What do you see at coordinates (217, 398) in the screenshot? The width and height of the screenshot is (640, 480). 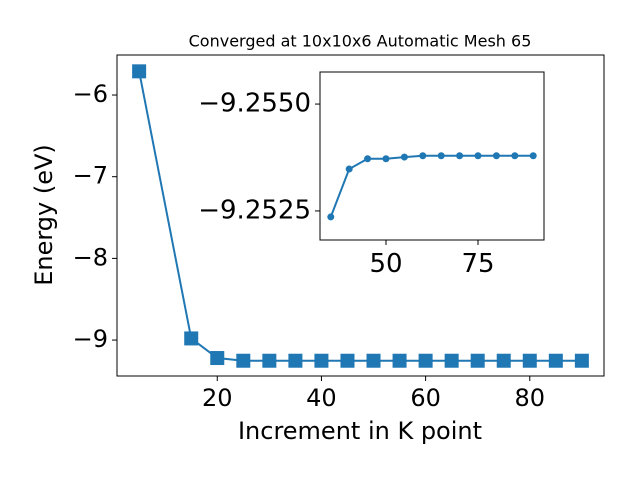 I see `x-tick-label: 20` at bounding box center [217, 398].